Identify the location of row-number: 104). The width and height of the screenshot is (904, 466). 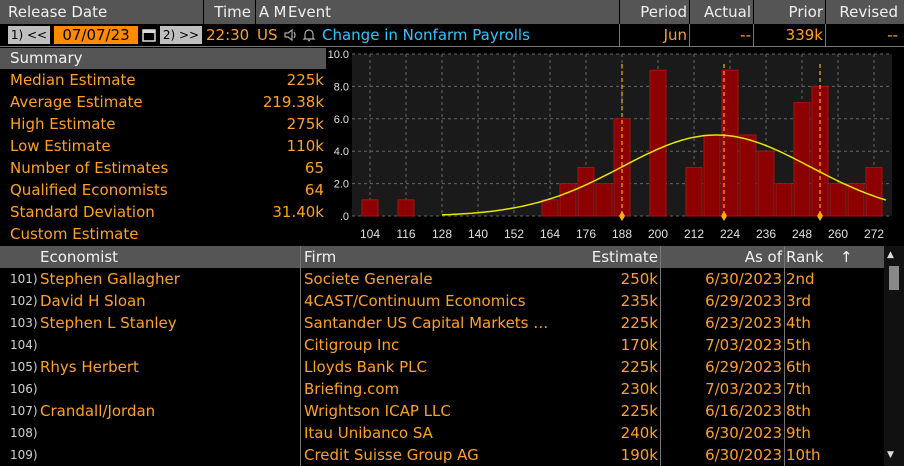
(24, 345).